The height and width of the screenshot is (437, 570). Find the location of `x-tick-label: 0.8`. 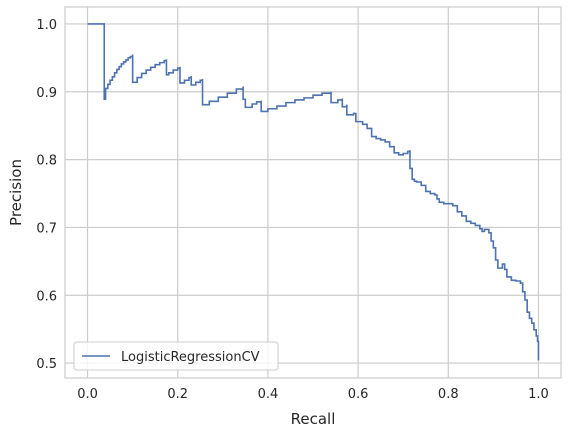

x-tick-label: 0.8 is located at coordinates (448, 394).